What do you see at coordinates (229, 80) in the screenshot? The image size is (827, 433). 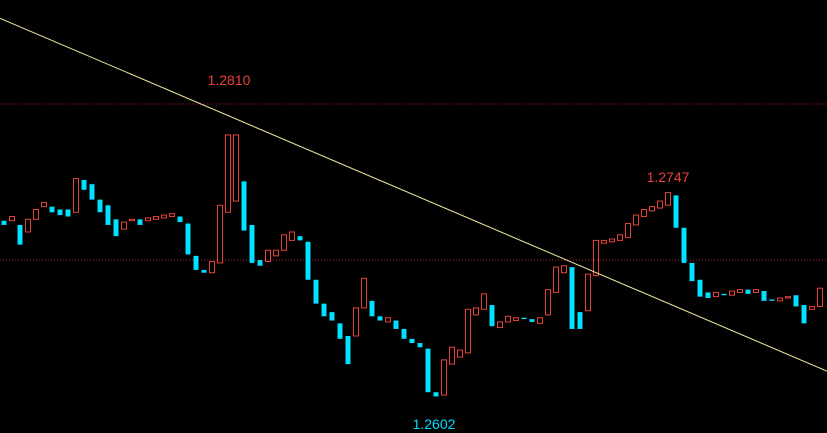 I see `price-annotation: 1.2810` at bounding box center [229, 80].